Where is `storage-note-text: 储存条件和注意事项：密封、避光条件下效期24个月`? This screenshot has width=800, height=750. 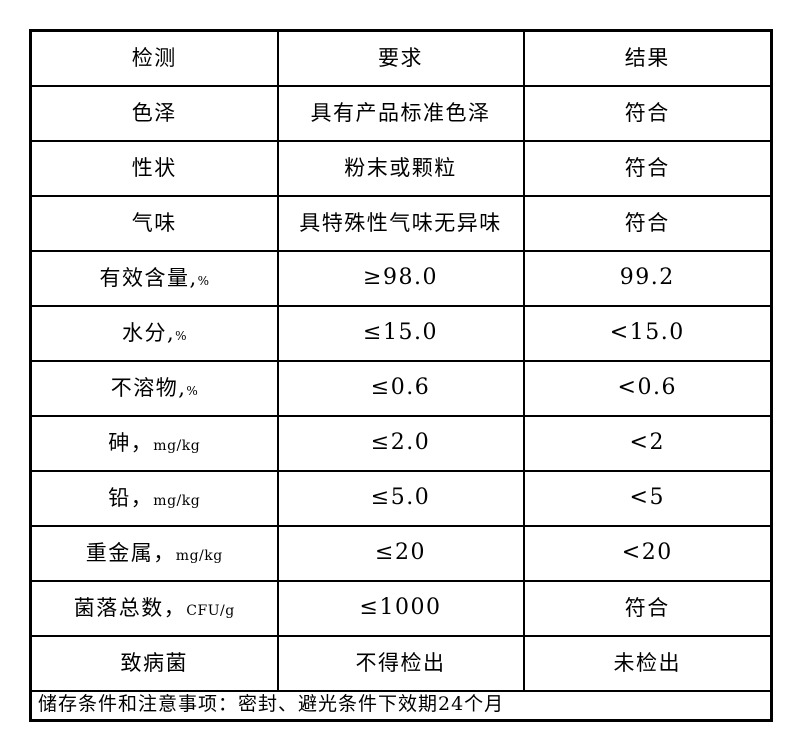 storage-note-text: 储存条件和注意事项：密封、避光条件下效期24个月 is located at coordinates (271, 704).